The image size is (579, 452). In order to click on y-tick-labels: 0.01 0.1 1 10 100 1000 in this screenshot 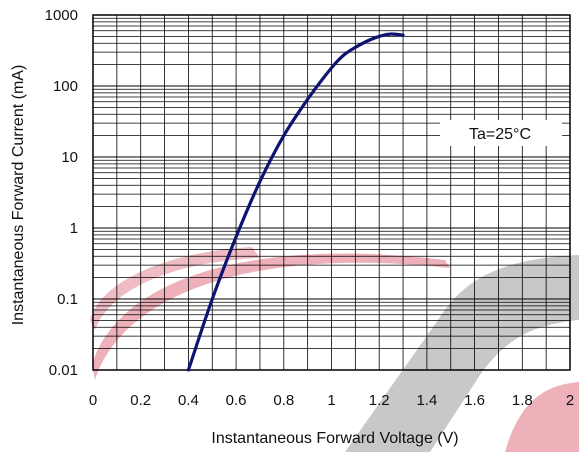, I will do `click(61, 193)`.